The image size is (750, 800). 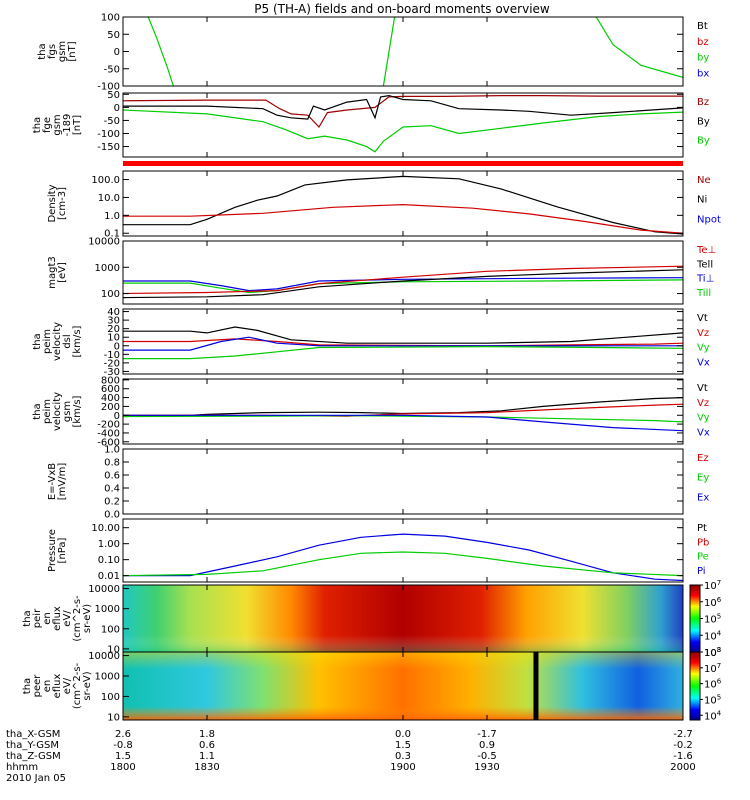 I want to click on y-axis-label: [nPa], so click(x=62, y=550).